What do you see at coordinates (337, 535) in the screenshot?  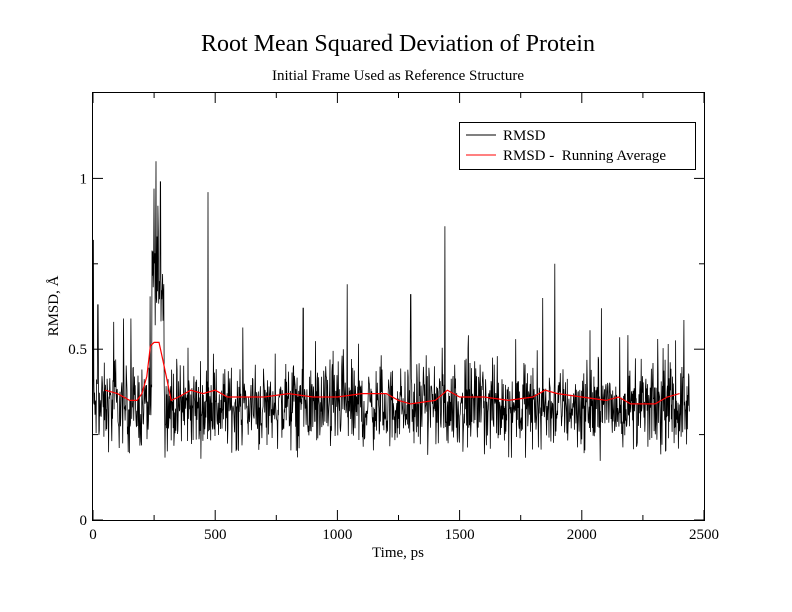 I see `x-tick-label: 1000` at bounding box center [337, 535].